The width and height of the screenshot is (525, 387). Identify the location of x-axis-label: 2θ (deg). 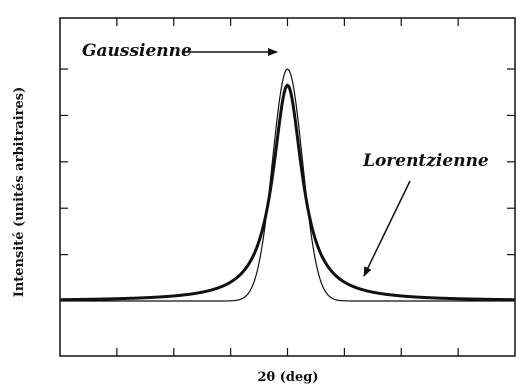
(288, 377).